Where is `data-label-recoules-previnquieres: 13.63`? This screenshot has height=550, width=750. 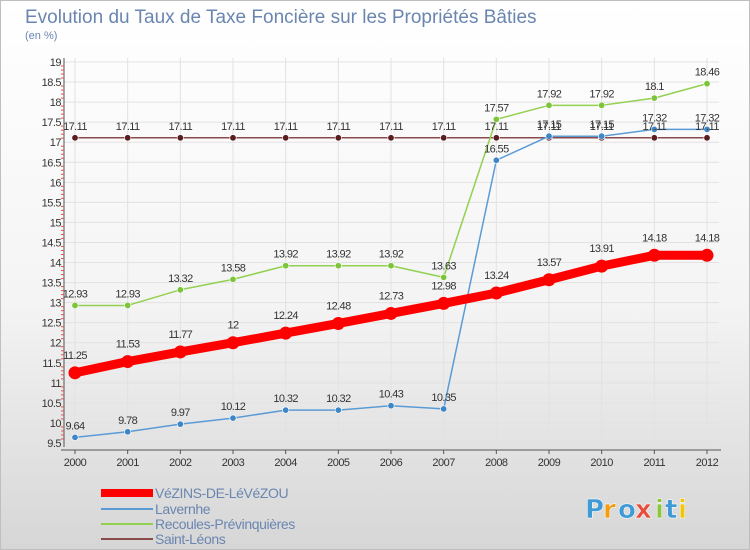 data-label-recoules-previnquieres: 13.63 is located at coordinates (443, 266).